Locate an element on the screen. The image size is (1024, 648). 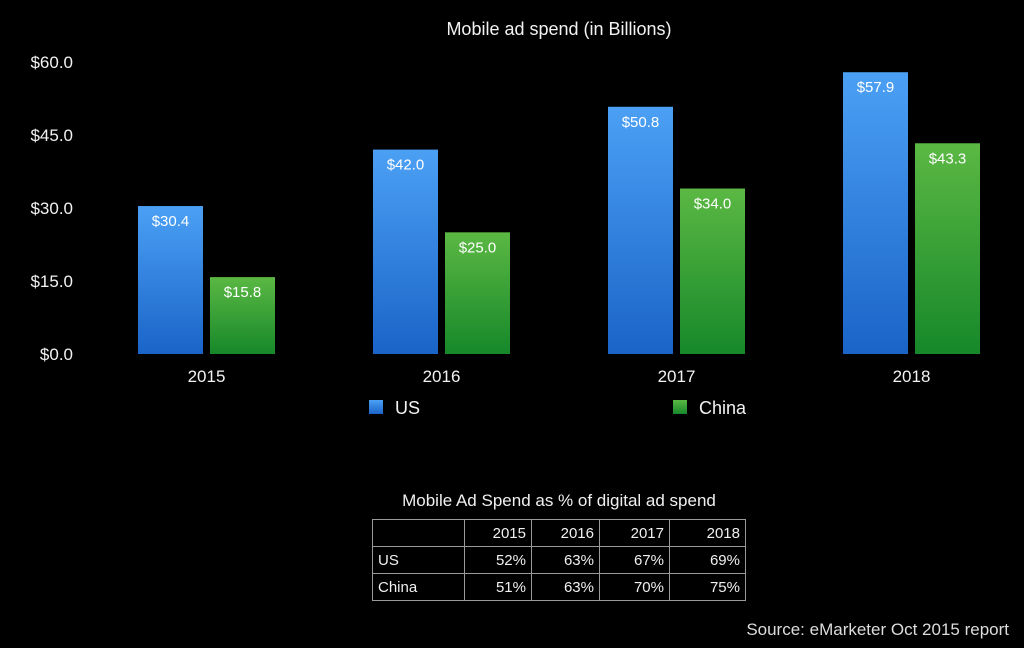
table-cell: 52% is located at coordinates (498, 560).